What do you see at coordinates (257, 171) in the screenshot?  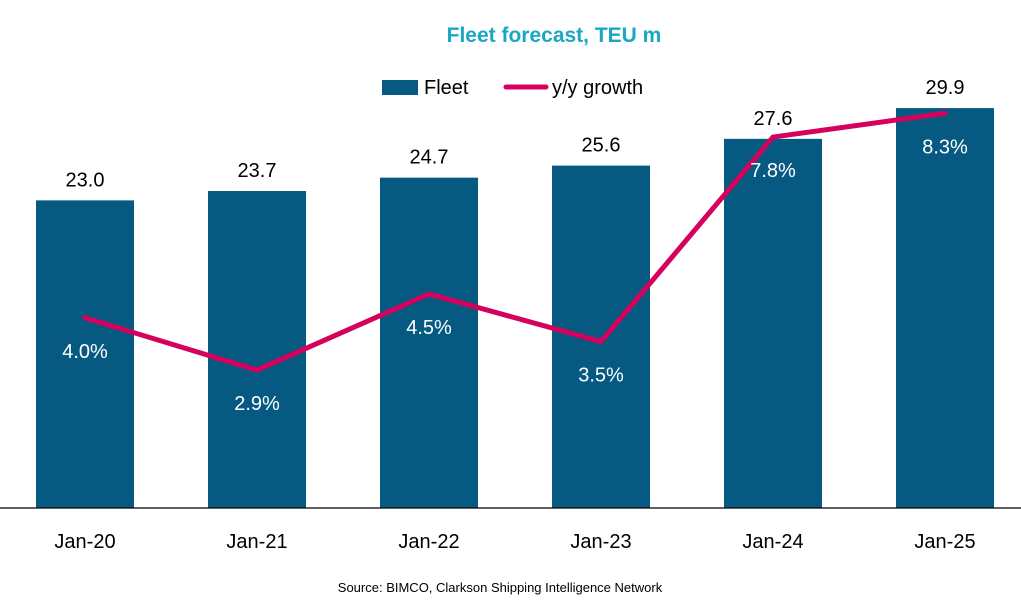 I see `bar-value-label: 23.7` at bounding box center [257, 171].